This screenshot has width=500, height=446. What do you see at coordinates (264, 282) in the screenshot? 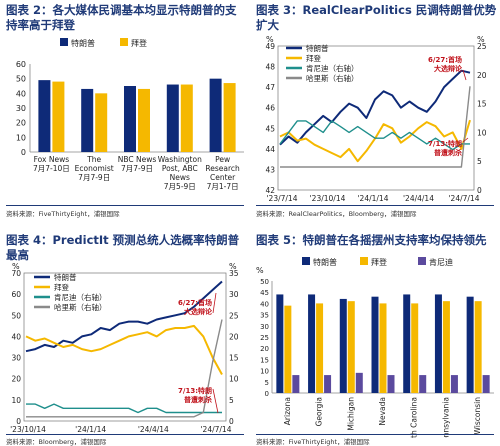
I see `y-tick-label: 50` at bounding box center [264, 282].